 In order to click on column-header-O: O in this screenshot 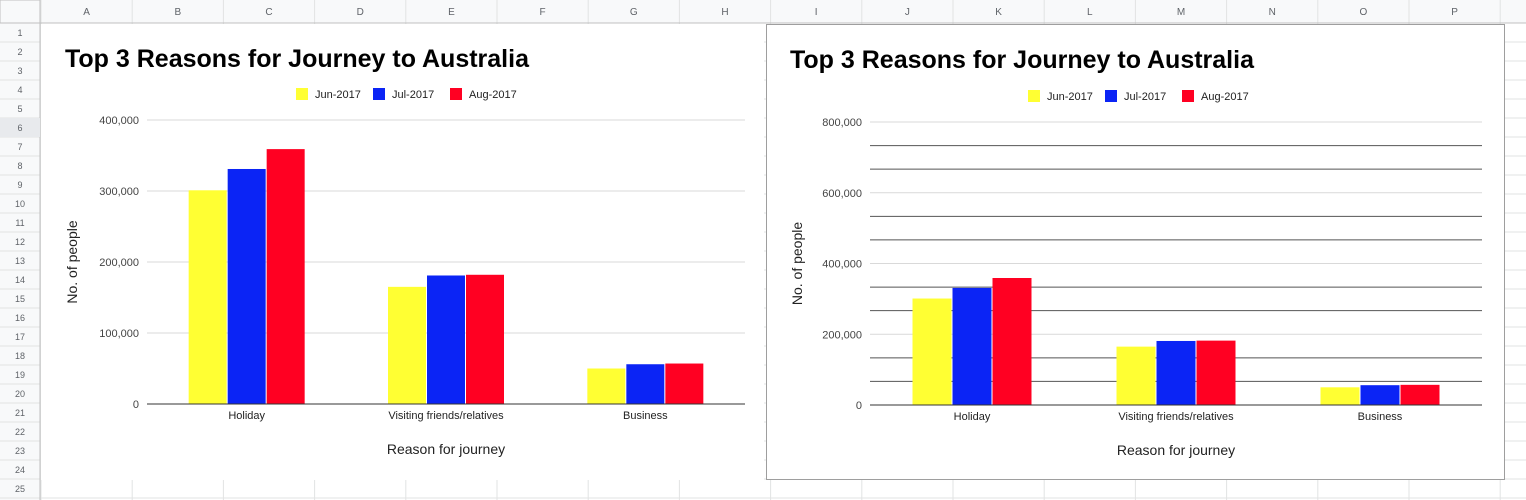, I will do `click(1364, 12)`.